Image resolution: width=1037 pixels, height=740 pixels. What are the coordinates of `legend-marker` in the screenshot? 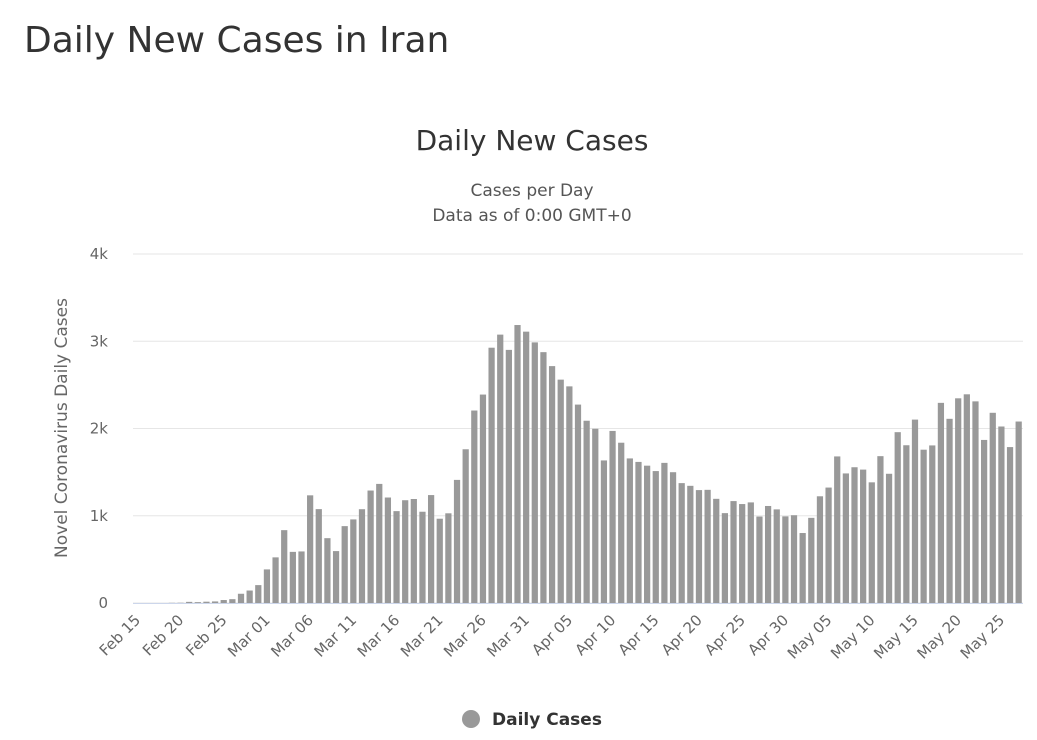 It's located at (471, 719).